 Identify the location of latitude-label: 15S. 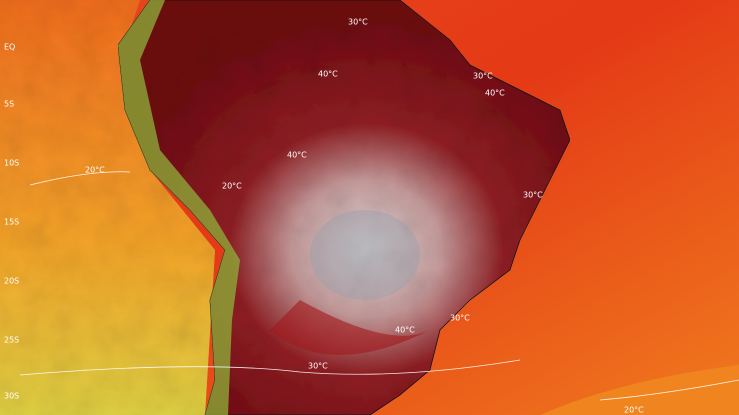
(11, 222).